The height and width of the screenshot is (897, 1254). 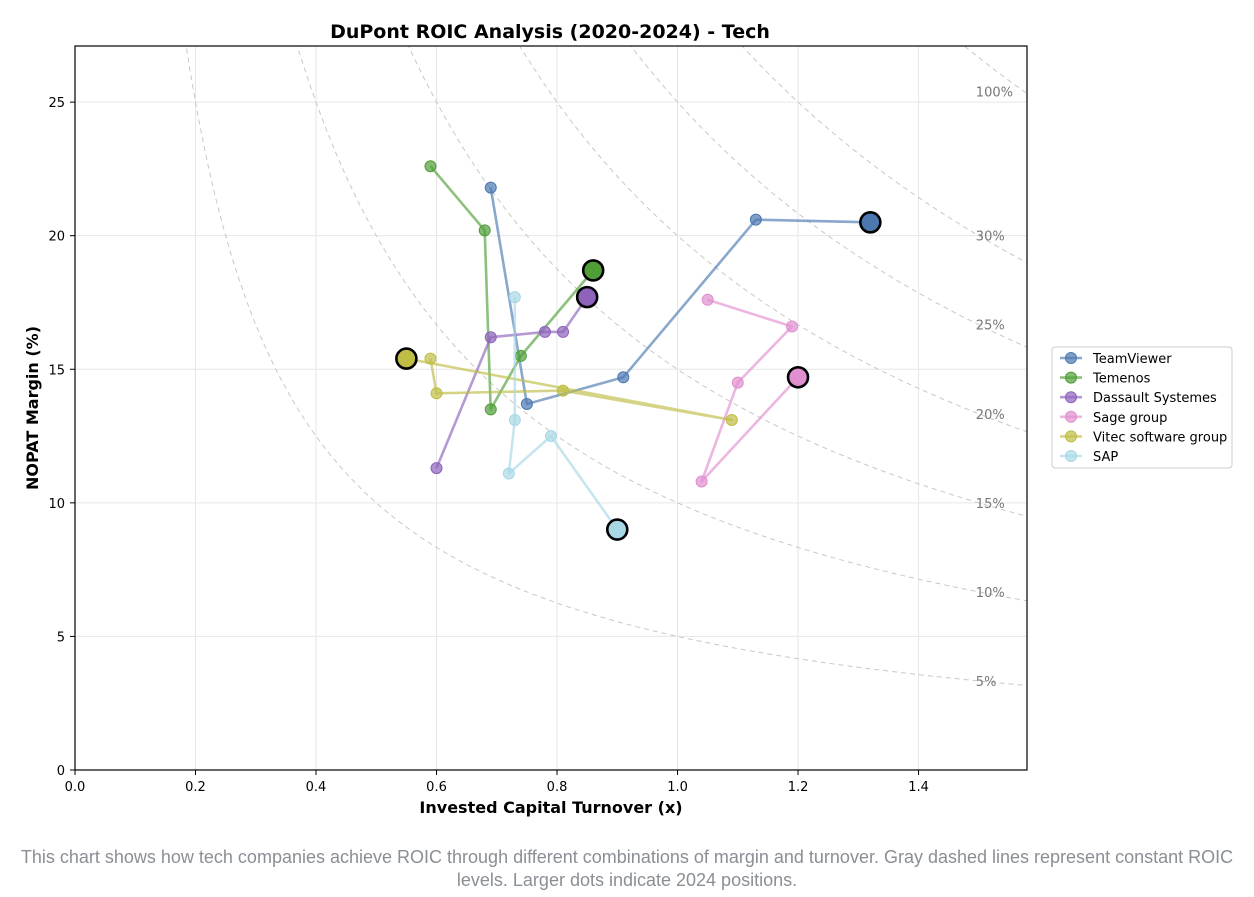 I want to click on x-tick-label: 0.0, so click(x=75, y=787).